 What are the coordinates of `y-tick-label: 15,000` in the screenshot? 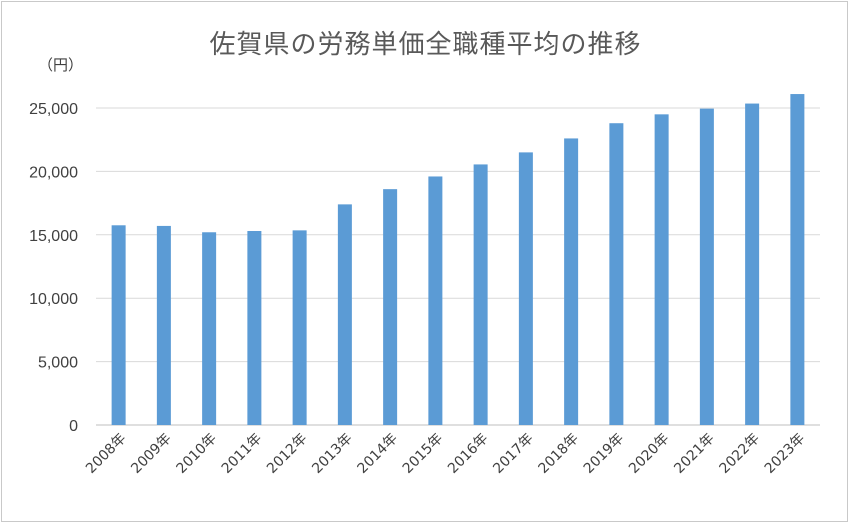 It's located at (53, 236).